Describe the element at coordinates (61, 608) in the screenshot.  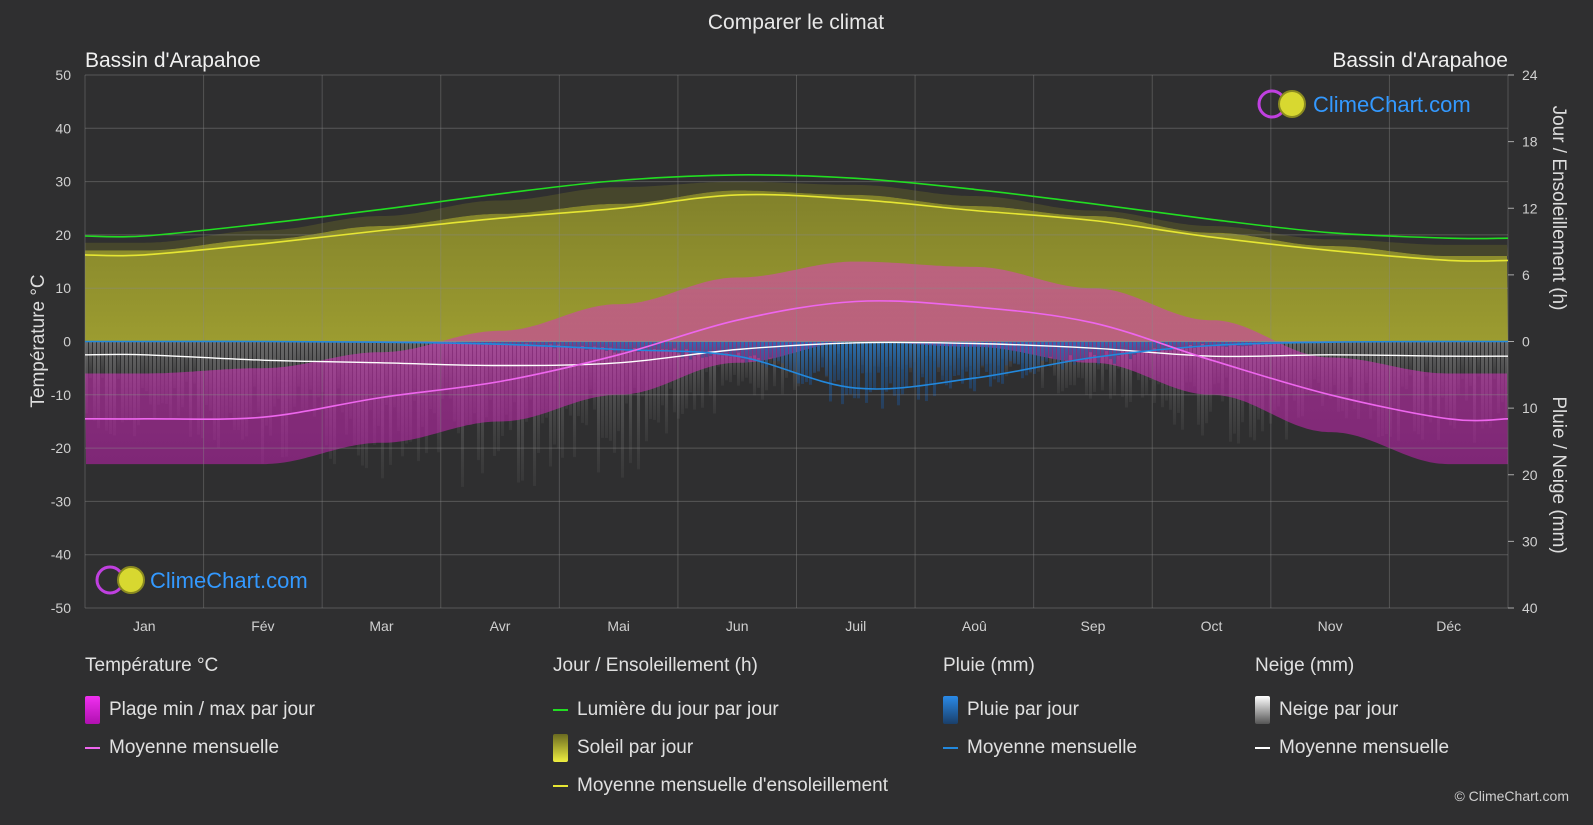
I see `left-tick-label: -50` at that location.